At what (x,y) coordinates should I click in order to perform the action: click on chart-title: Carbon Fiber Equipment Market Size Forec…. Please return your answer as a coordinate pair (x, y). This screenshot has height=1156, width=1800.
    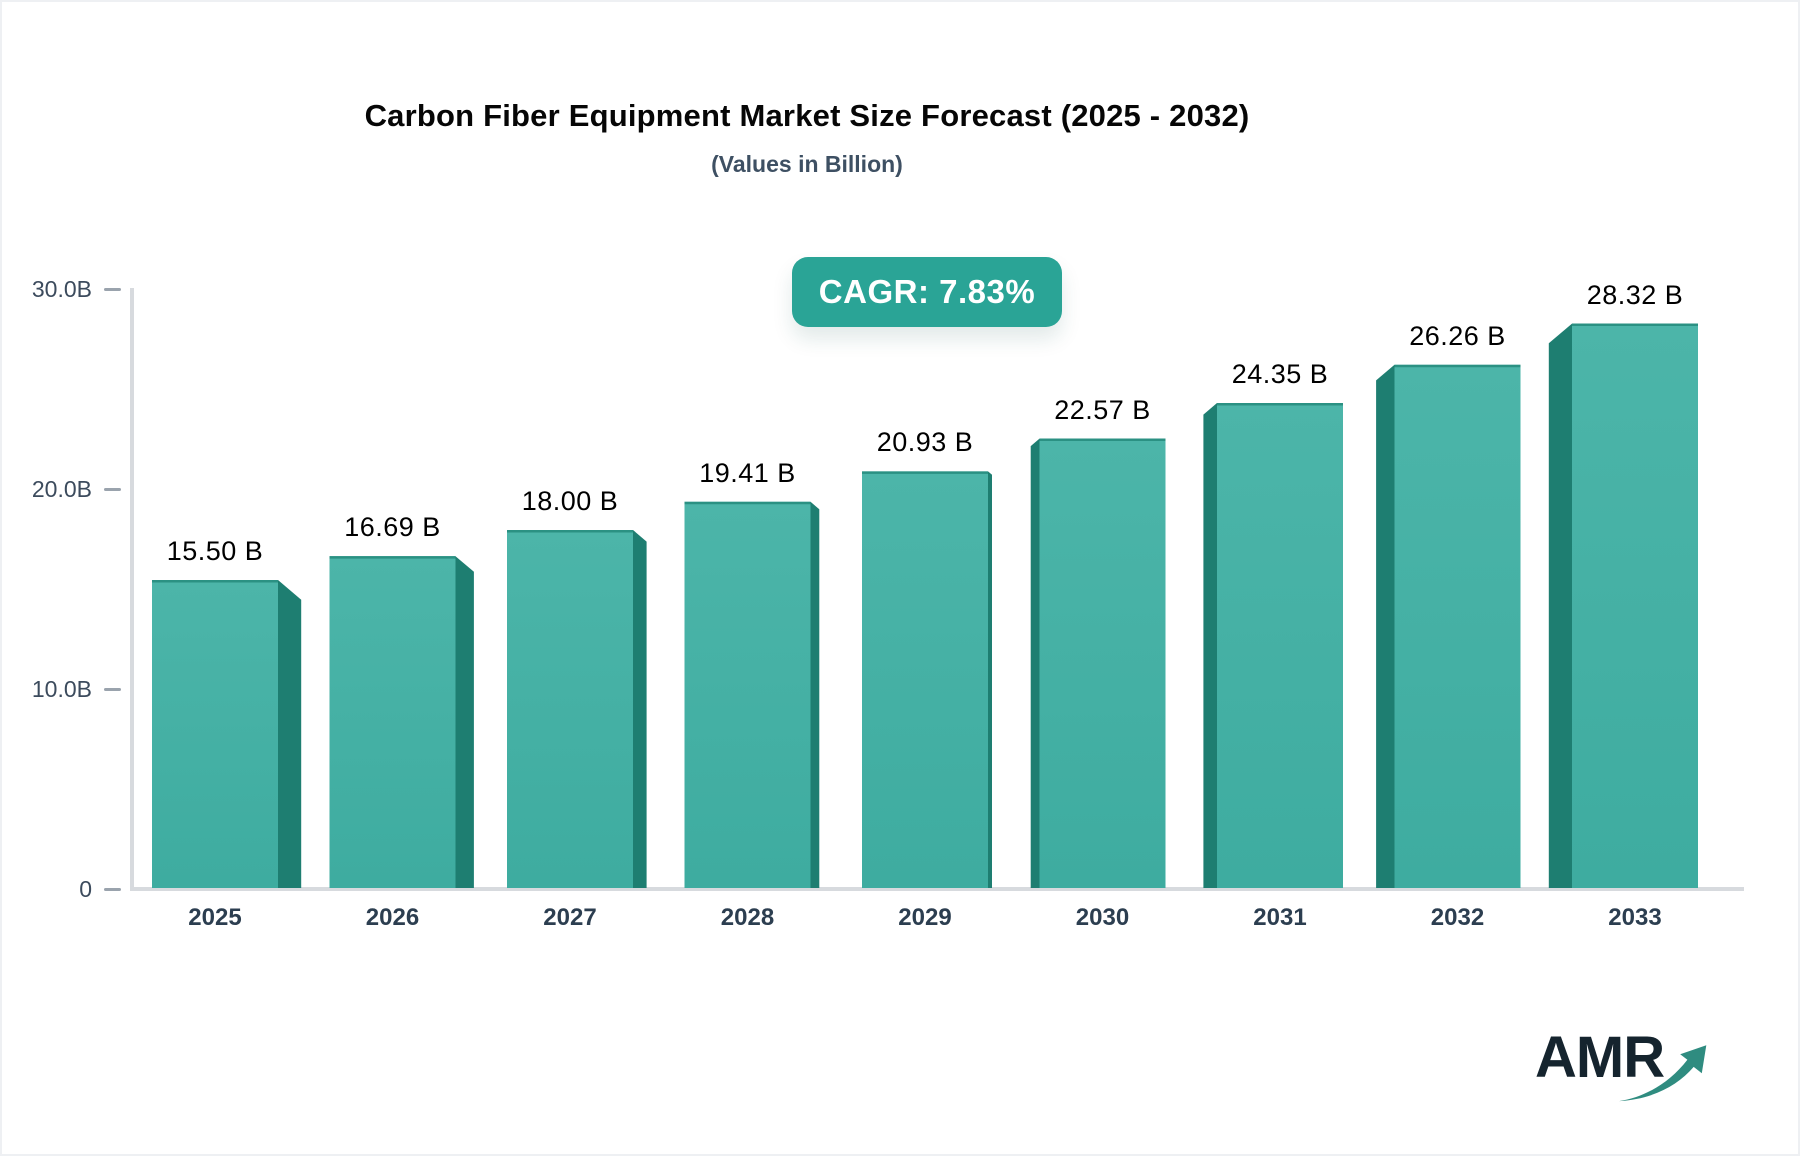
    Looking at the image, I should click on (807, 115).